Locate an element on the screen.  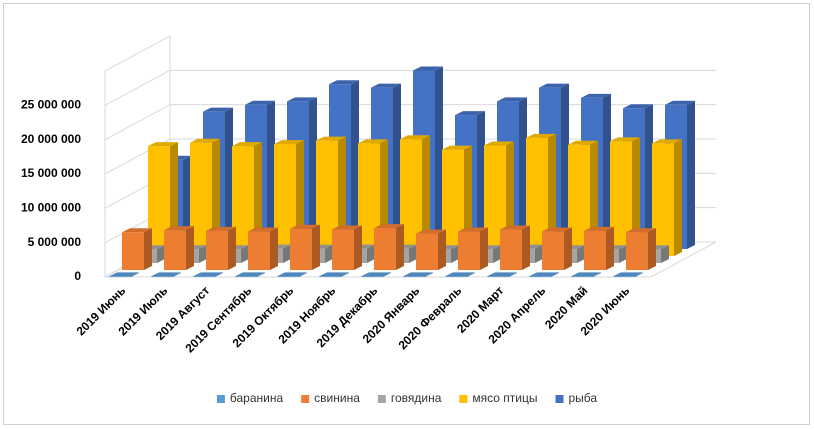
y-tick-label: 15 000 000 is located at coordinates (51, 173).